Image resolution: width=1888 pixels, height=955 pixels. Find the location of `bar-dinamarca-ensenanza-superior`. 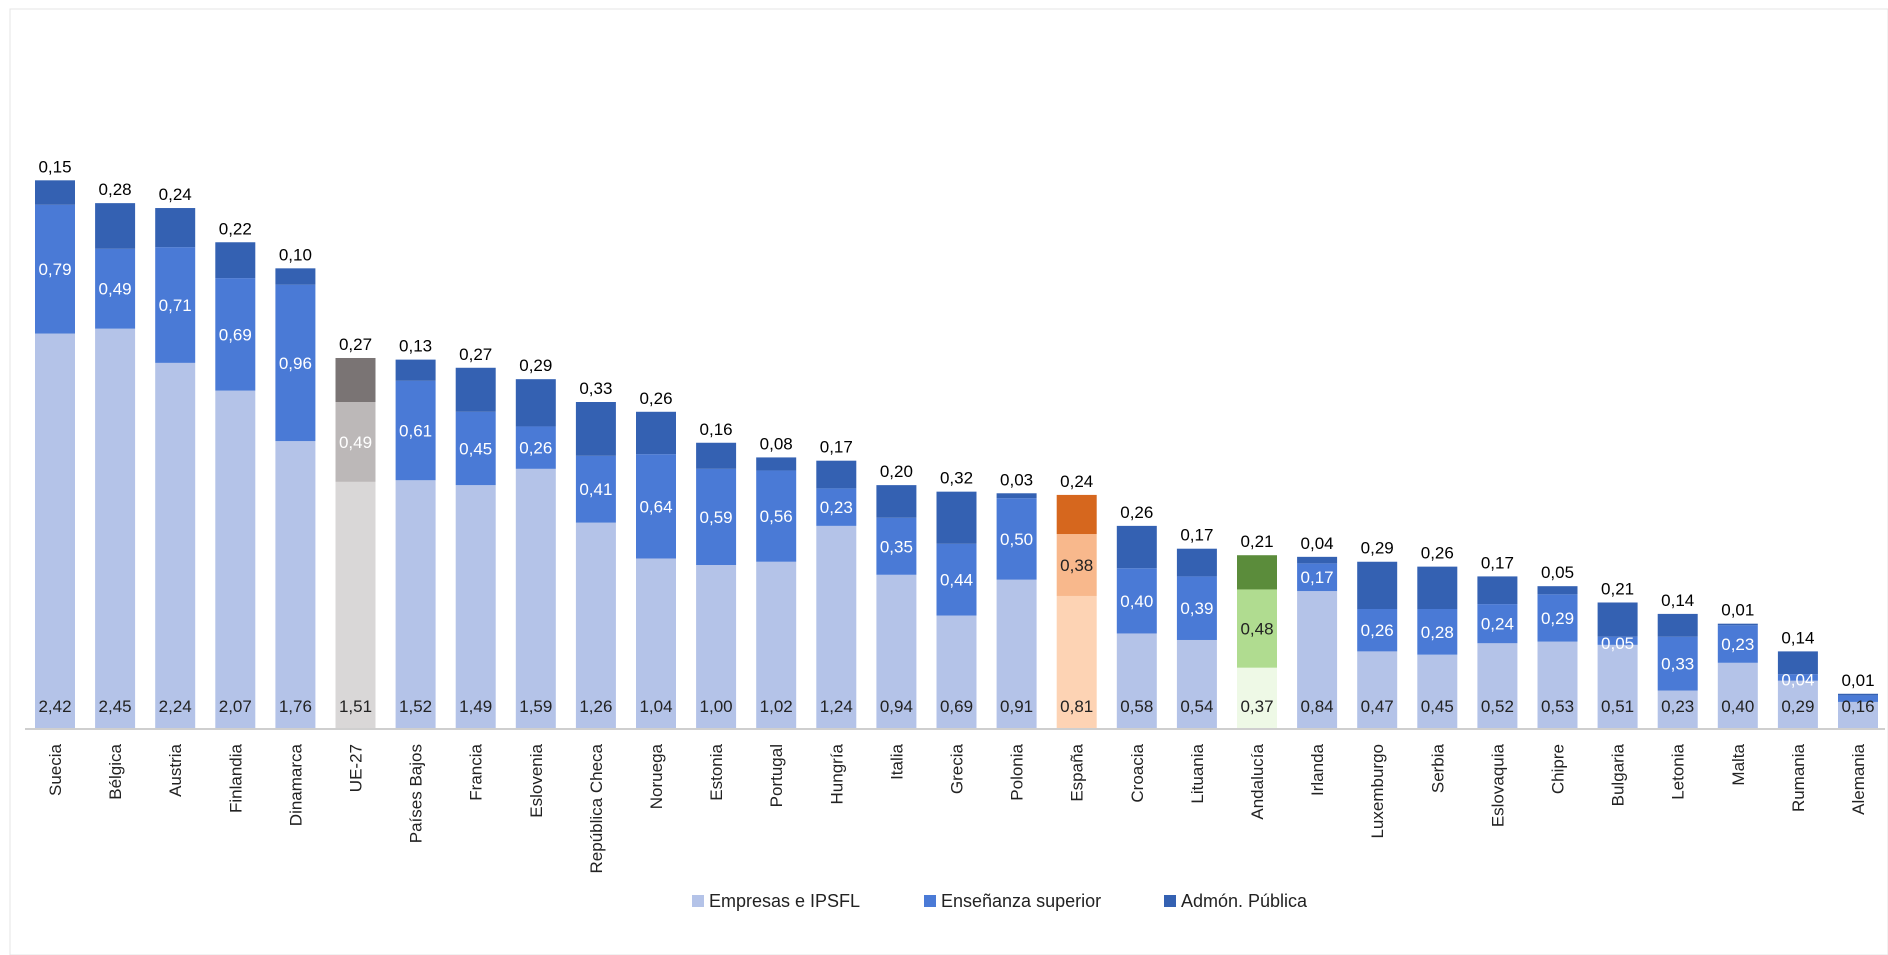

bar-dinamarca-ensenanza-superior is located at coordinates (295, 363).